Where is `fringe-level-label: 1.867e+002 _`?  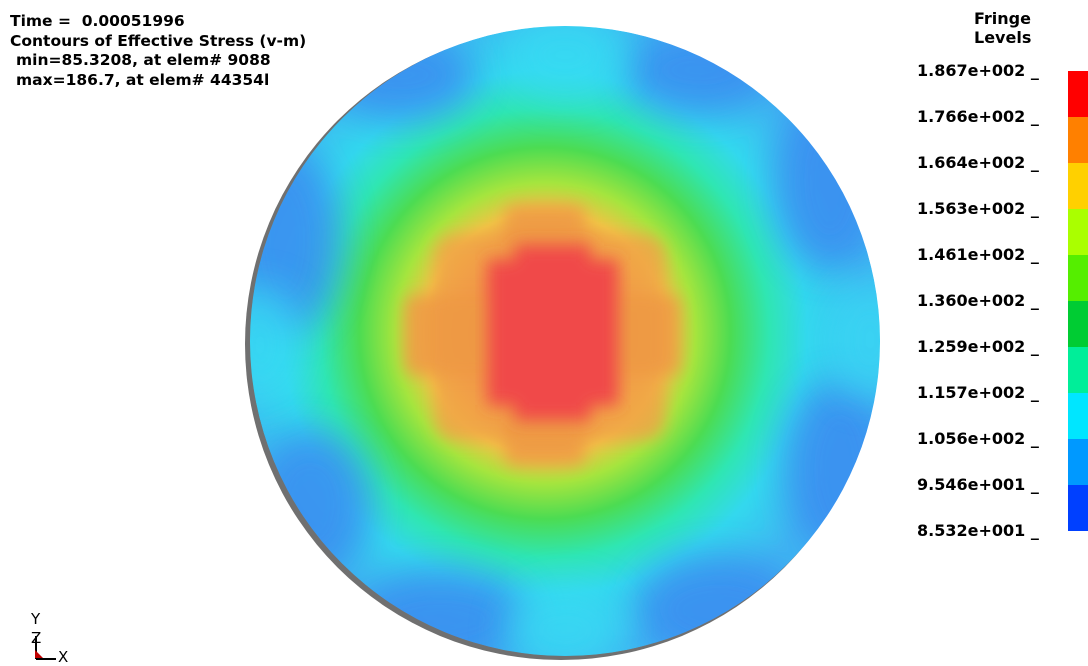 fringe-level-label: 1.867e+002 _ is located at coordinates (978, 70).